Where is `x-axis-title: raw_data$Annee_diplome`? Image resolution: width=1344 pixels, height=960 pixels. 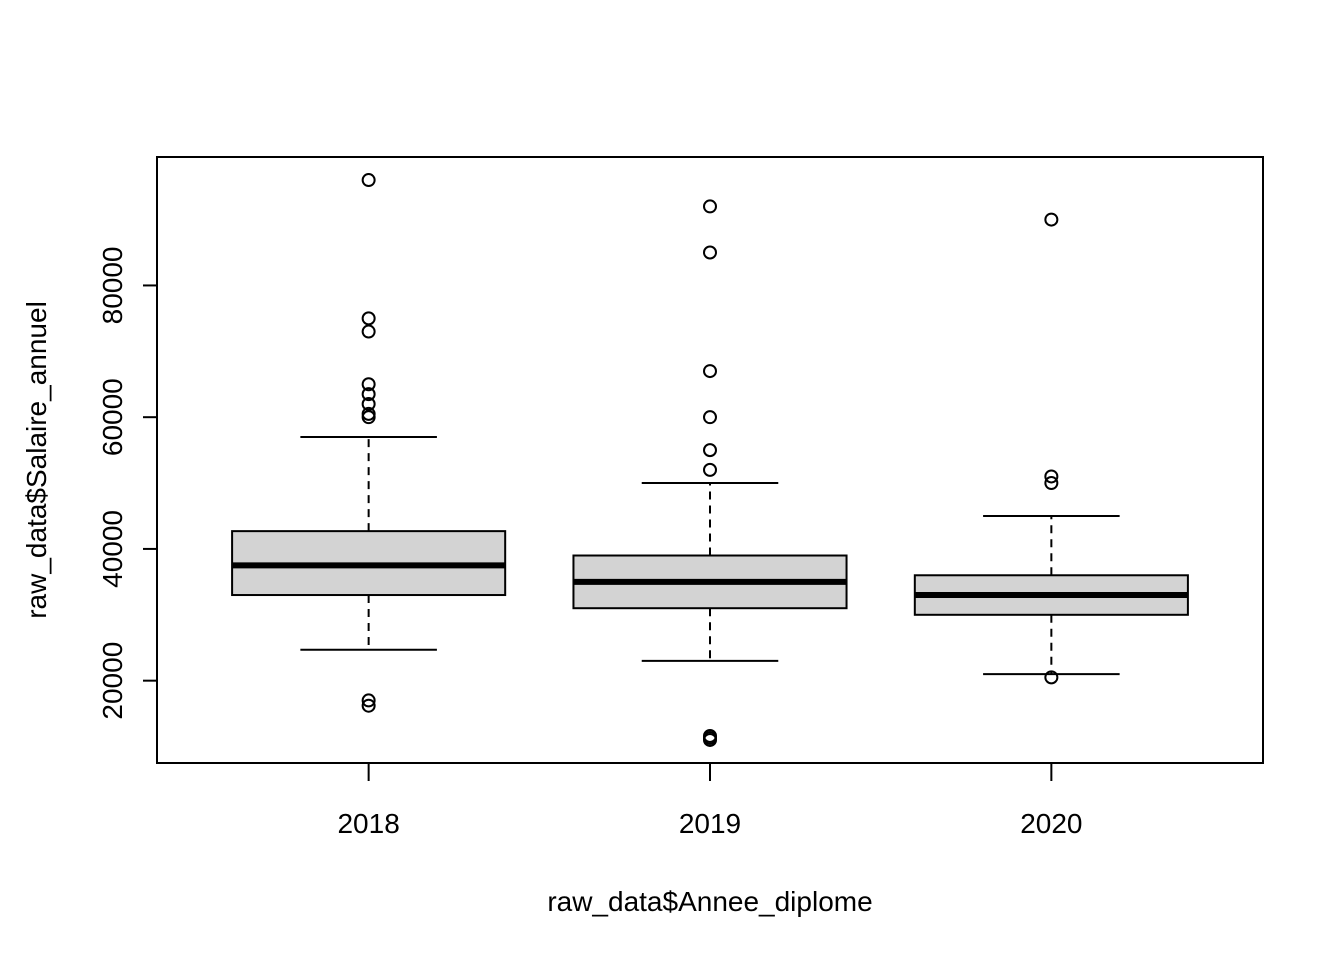
x-axis-title: raw_data$Annee_diplome is located at coordinates (709, 901).